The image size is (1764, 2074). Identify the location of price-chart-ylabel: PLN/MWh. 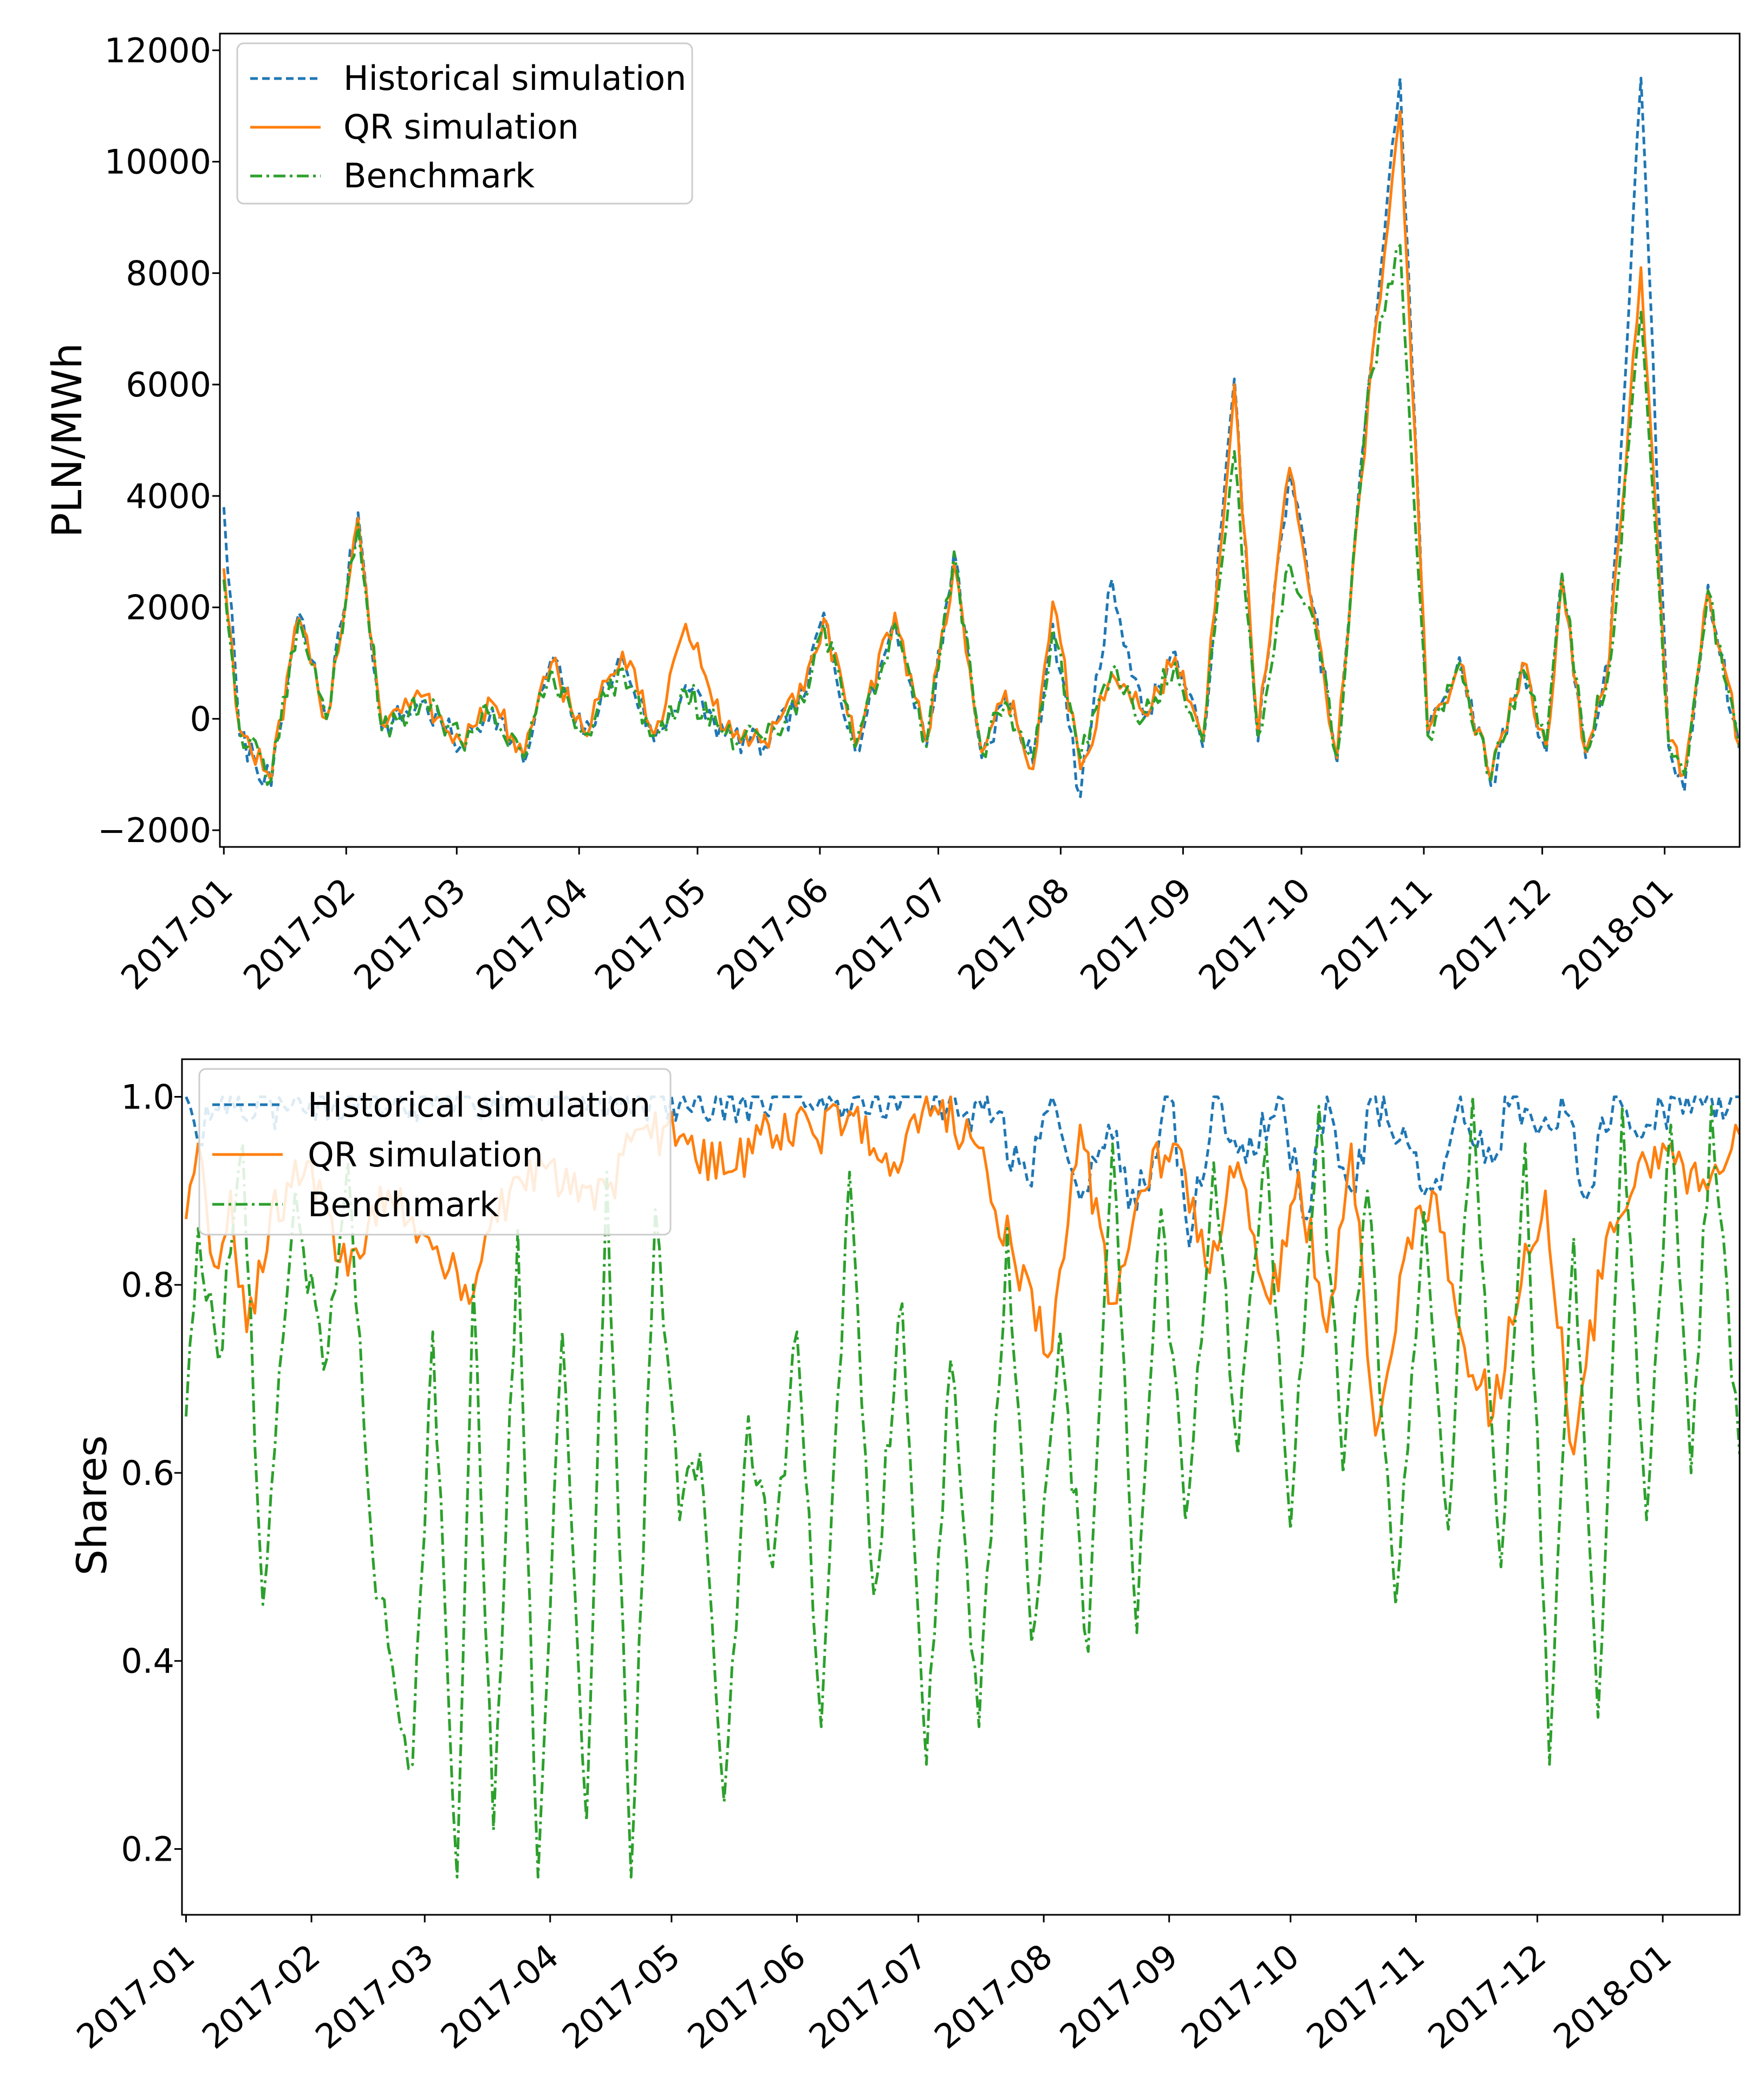
(67, 440).